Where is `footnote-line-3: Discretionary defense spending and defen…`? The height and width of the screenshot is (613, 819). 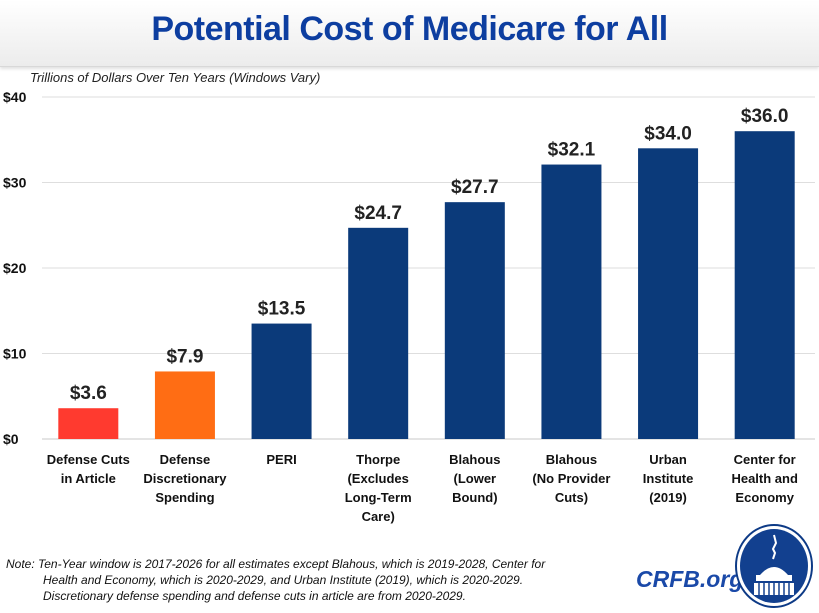
footnote-line-3: Discretionary defense spending and defen… is located at coordinates (254, 596).